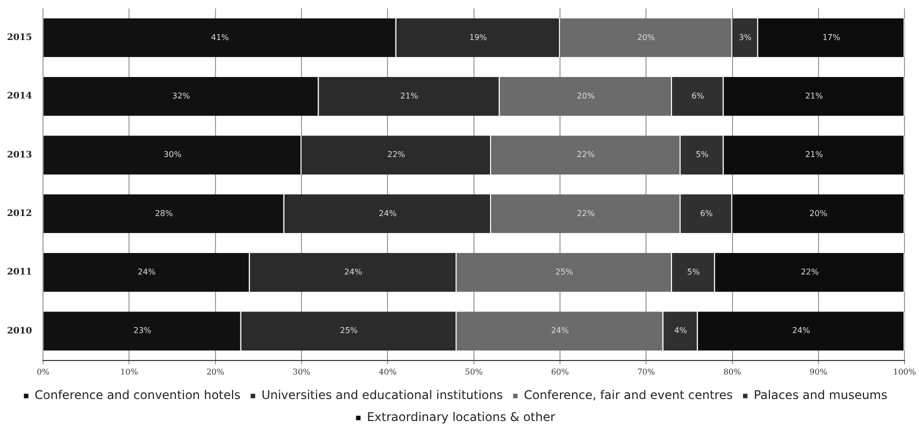  I want to click on y-tick-label: 2014, so click(19, 97).